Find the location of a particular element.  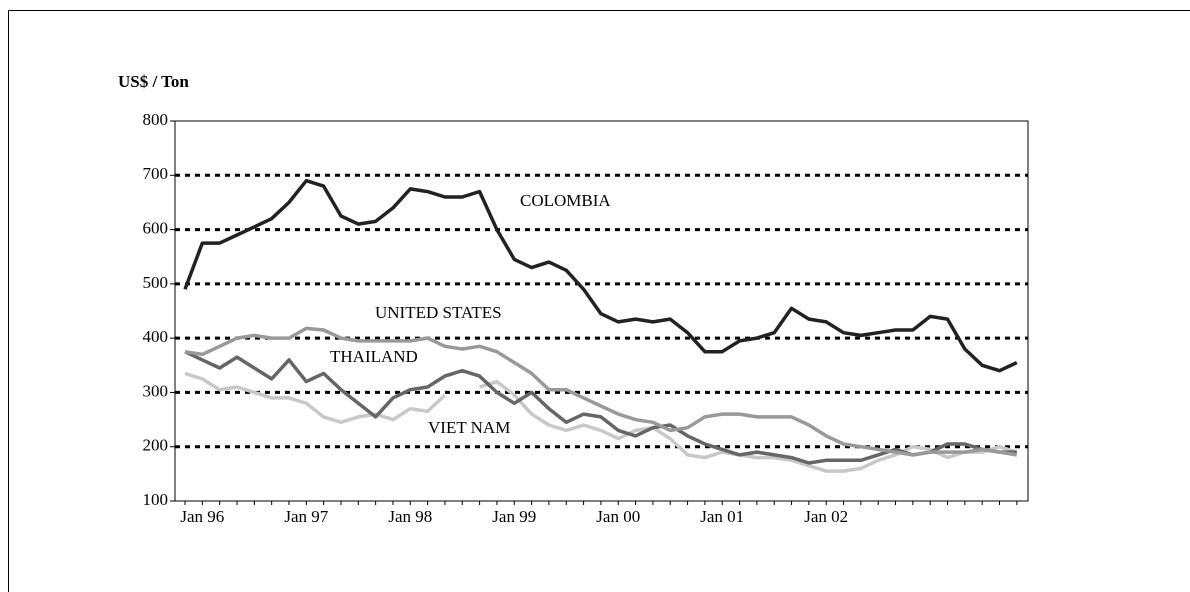

series-label: COLOMBIA is located at coordinates (565, 200).